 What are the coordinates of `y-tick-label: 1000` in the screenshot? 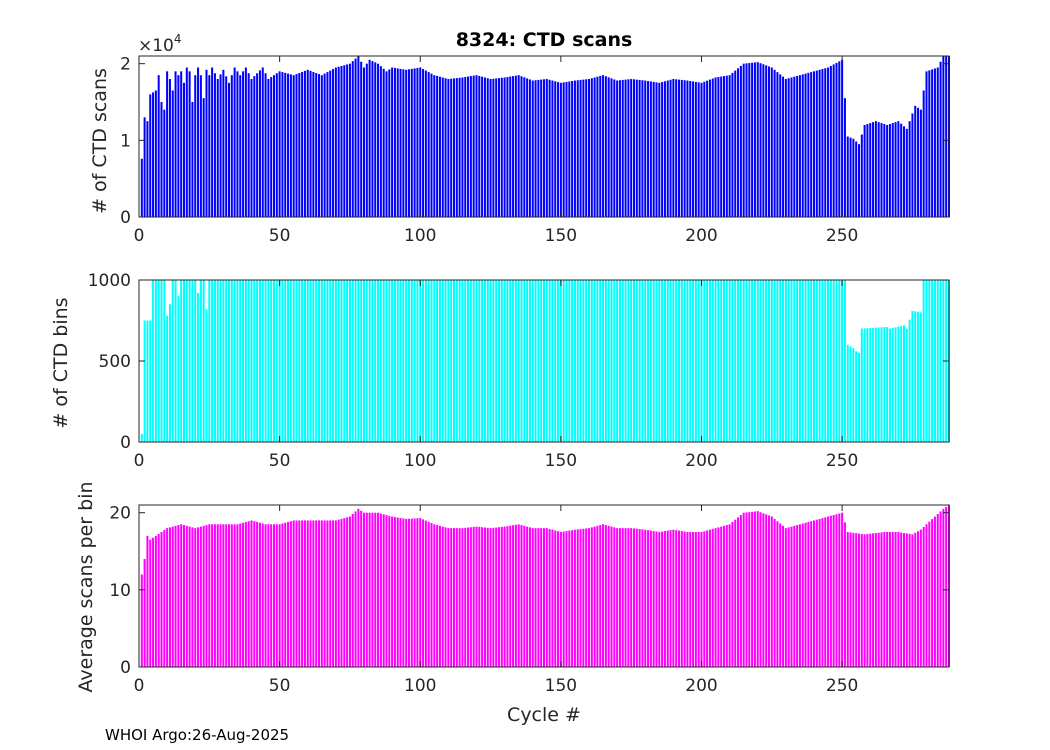 It's located at (109, 281).